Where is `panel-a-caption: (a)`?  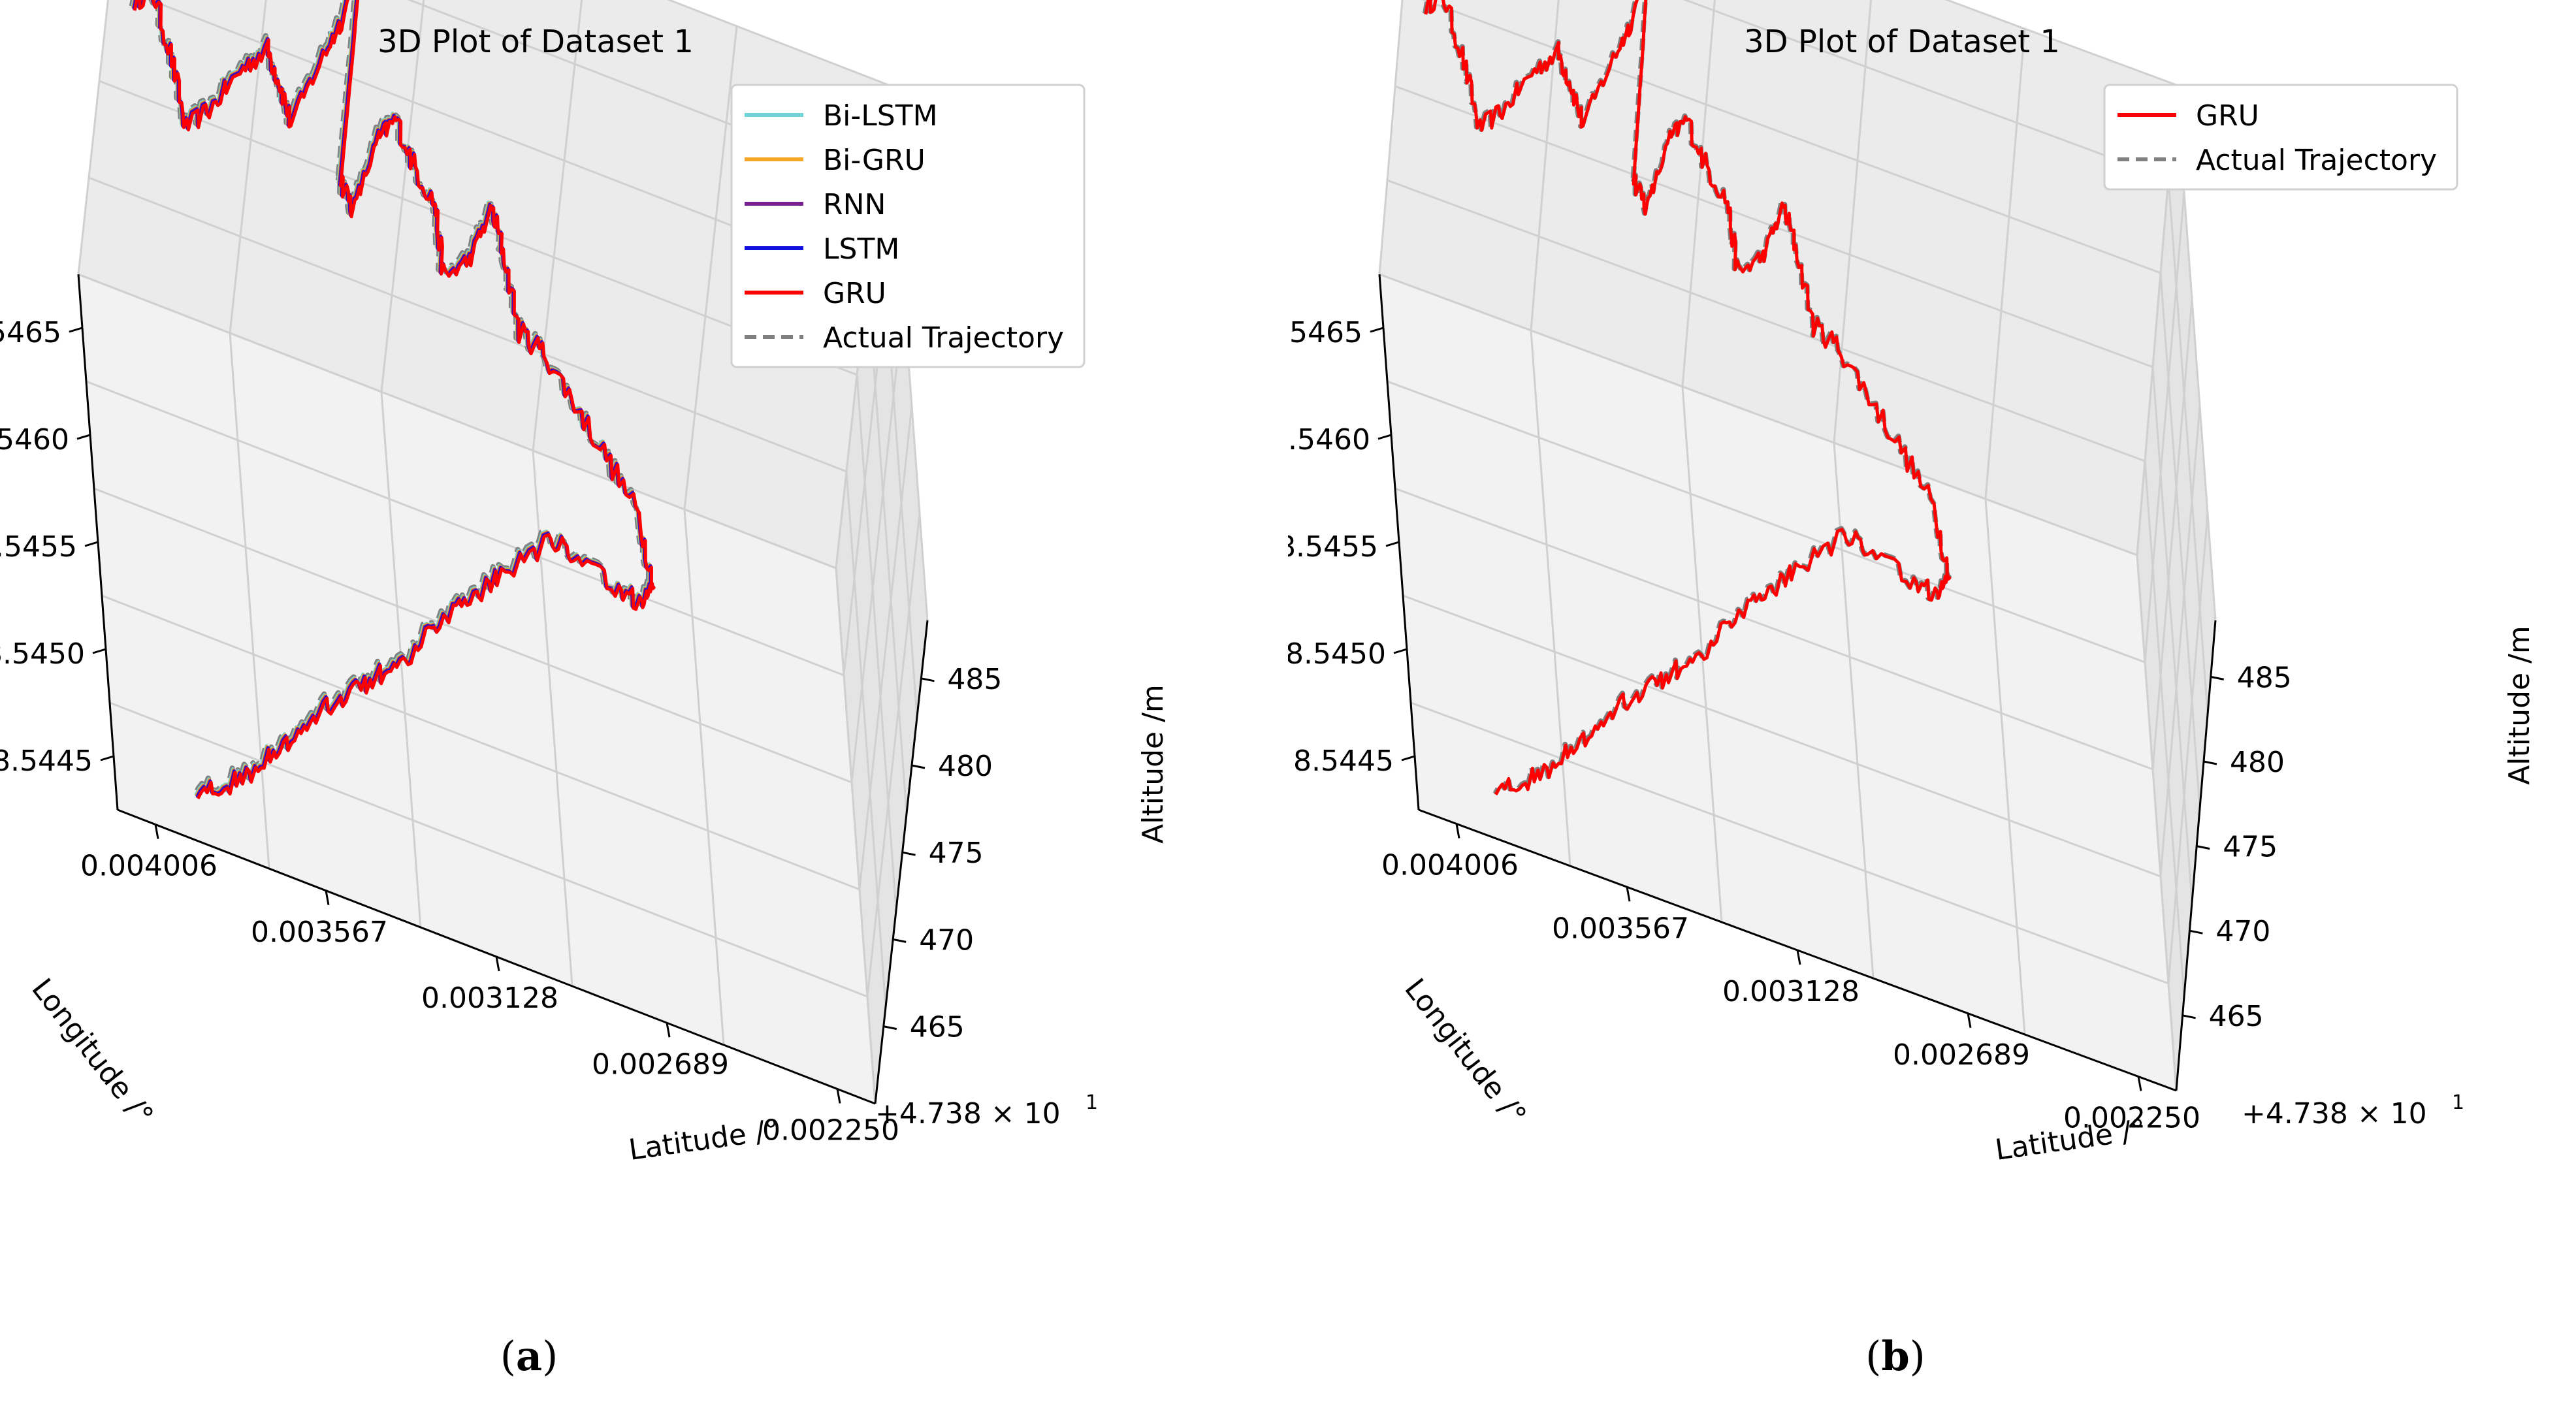
panel-a-caption: (a) is located at coordinates (529, 1356).